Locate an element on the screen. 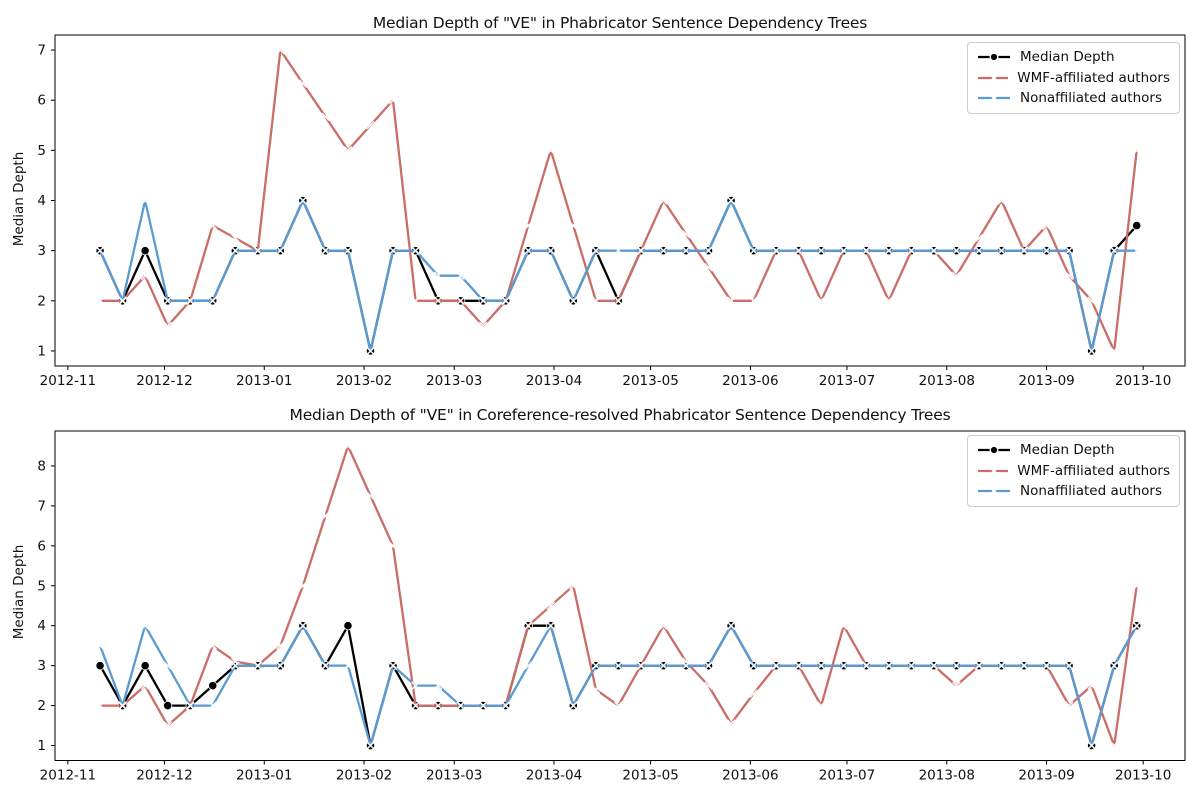  legend-item-wmf-affiliated: WMF-affiliated authors is located at coordinates (1073, 471).